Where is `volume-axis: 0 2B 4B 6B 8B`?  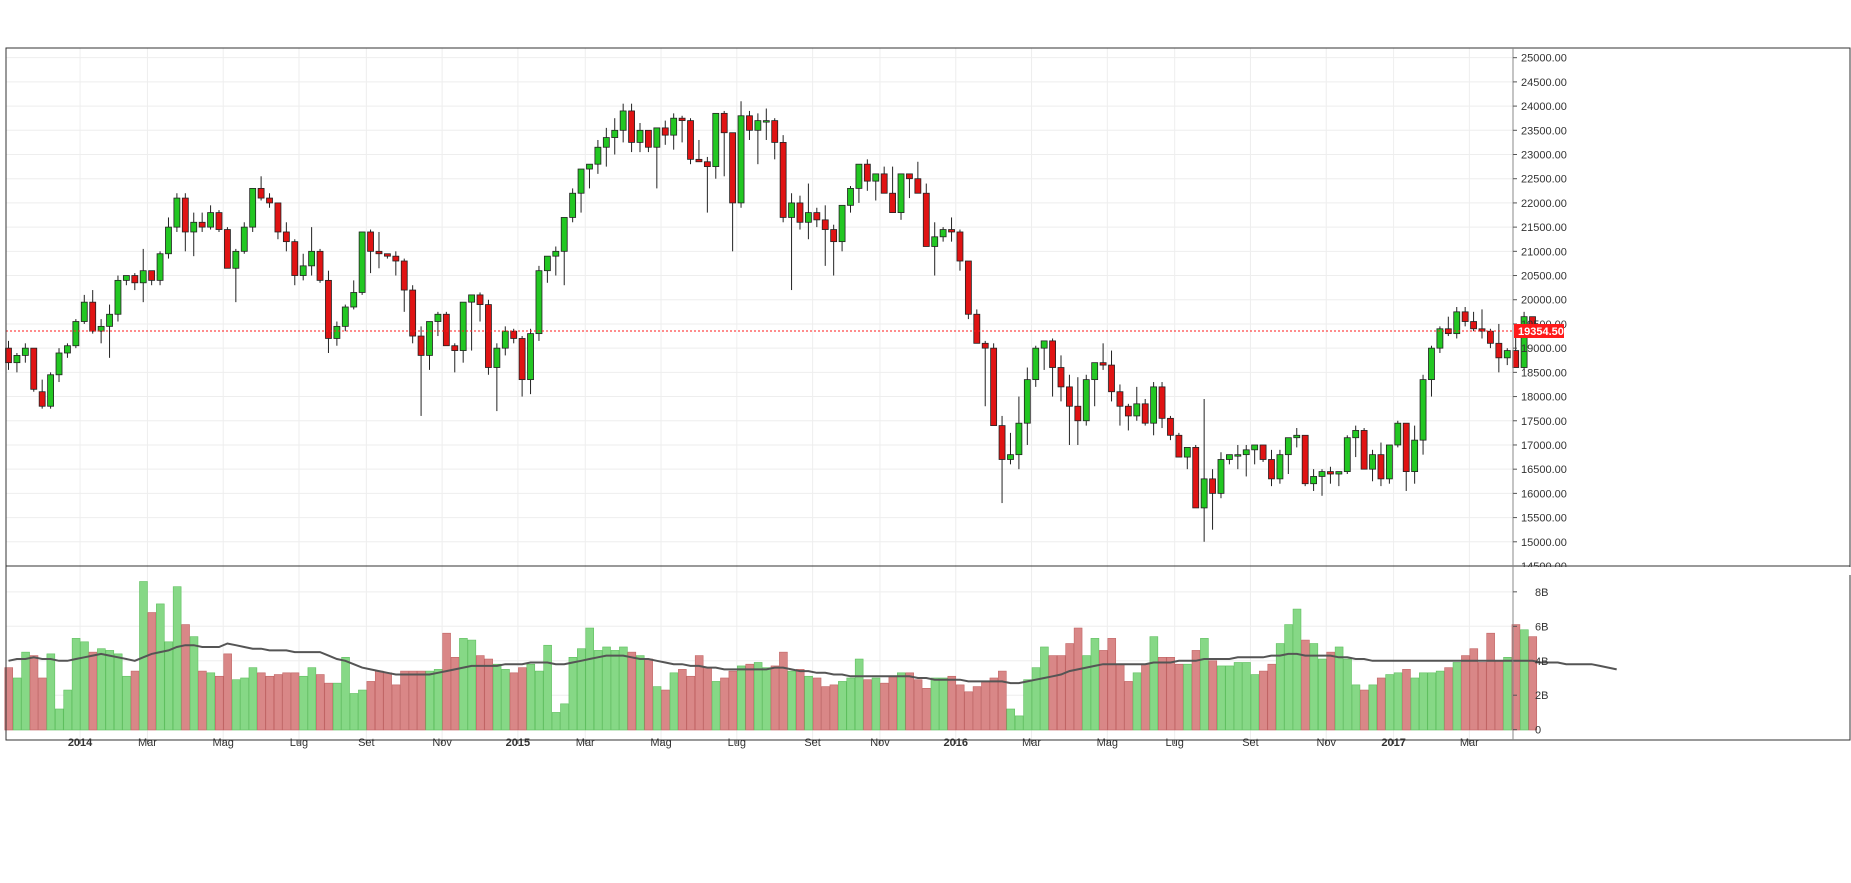
volume-axis: 0 2B 4B 6B 8B is located at coordinates (1530, 662).